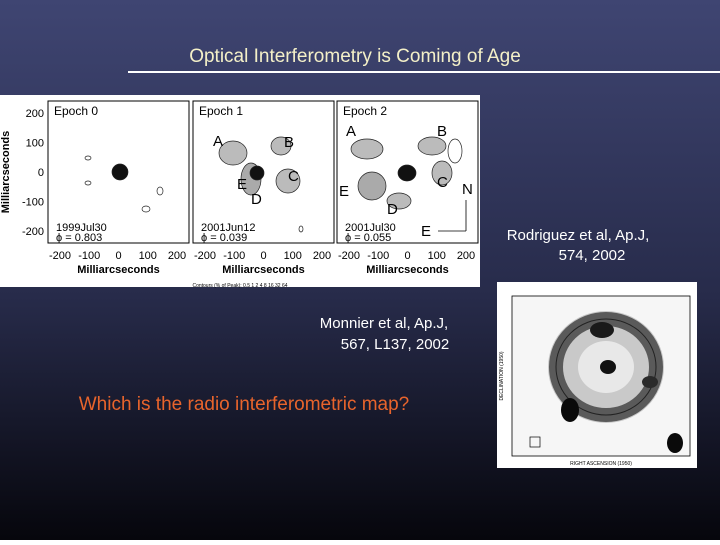 The height and width of the screenshot is (545, 720). Describe the element at coordinates (368, 238) in the screenshot. I see `panel-phase: ϕ = 0.055` at that location.